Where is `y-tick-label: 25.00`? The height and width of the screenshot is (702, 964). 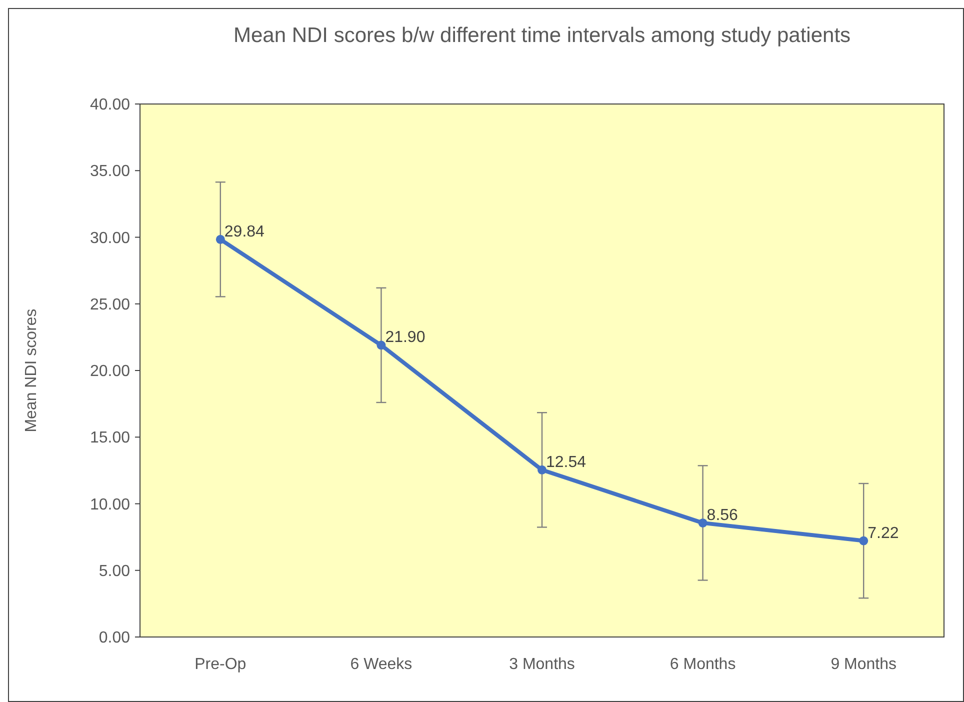 y-tick-label: 25.00 is located at coordinates (110, 305).